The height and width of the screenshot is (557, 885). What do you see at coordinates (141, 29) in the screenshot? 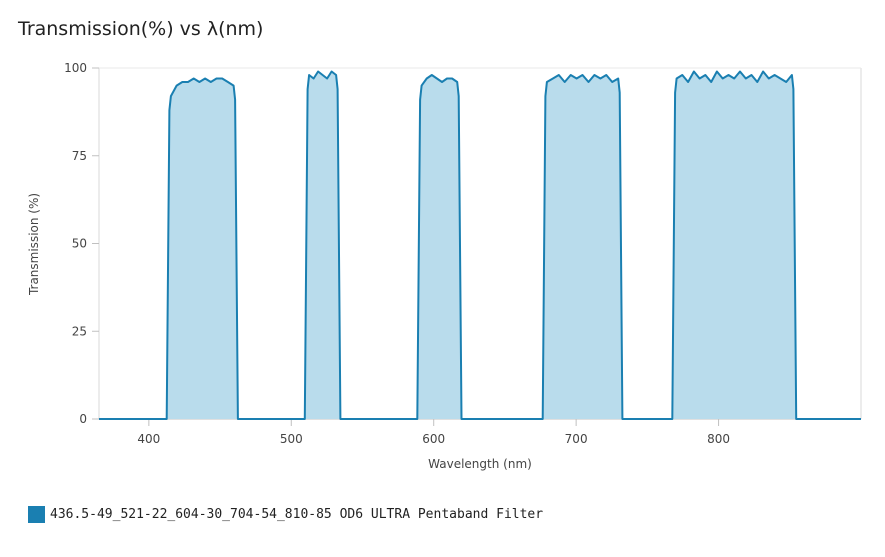
I see `chart-title: Transmission(%) vs λ(nm)` at bounding box center [141, 29].